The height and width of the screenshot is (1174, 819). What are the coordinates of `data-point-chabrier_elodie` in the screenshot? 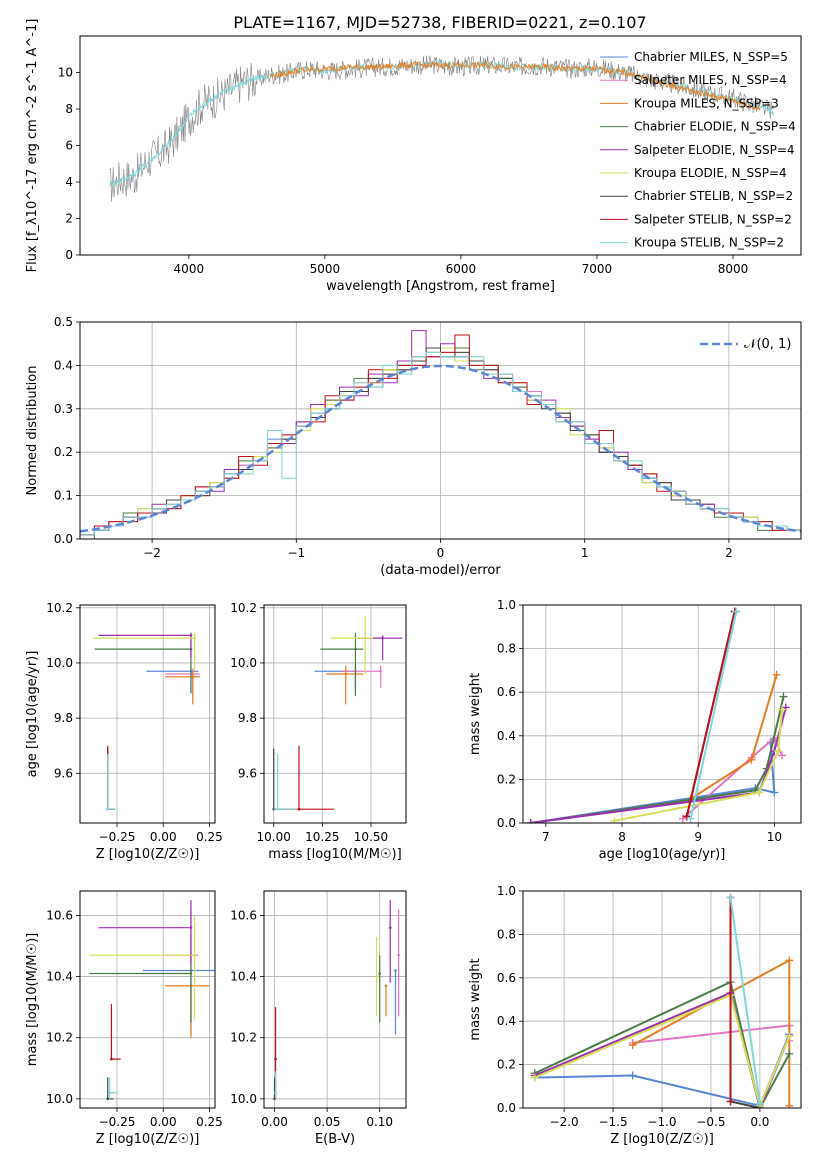 It's located at (355, 649).